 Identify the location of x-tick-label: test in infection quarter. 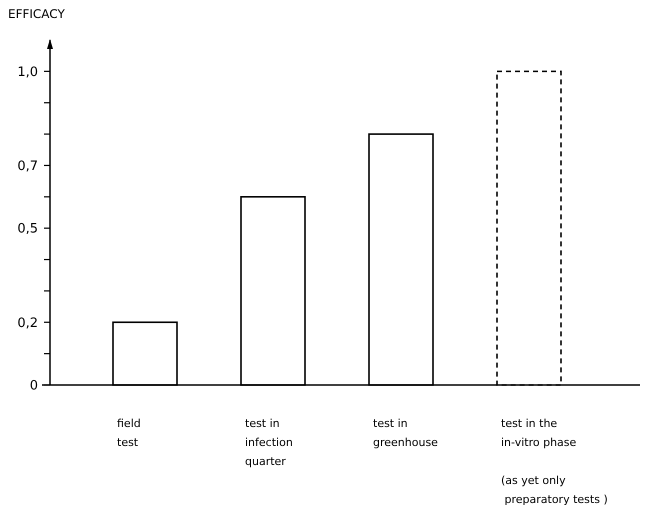
(269, 442).